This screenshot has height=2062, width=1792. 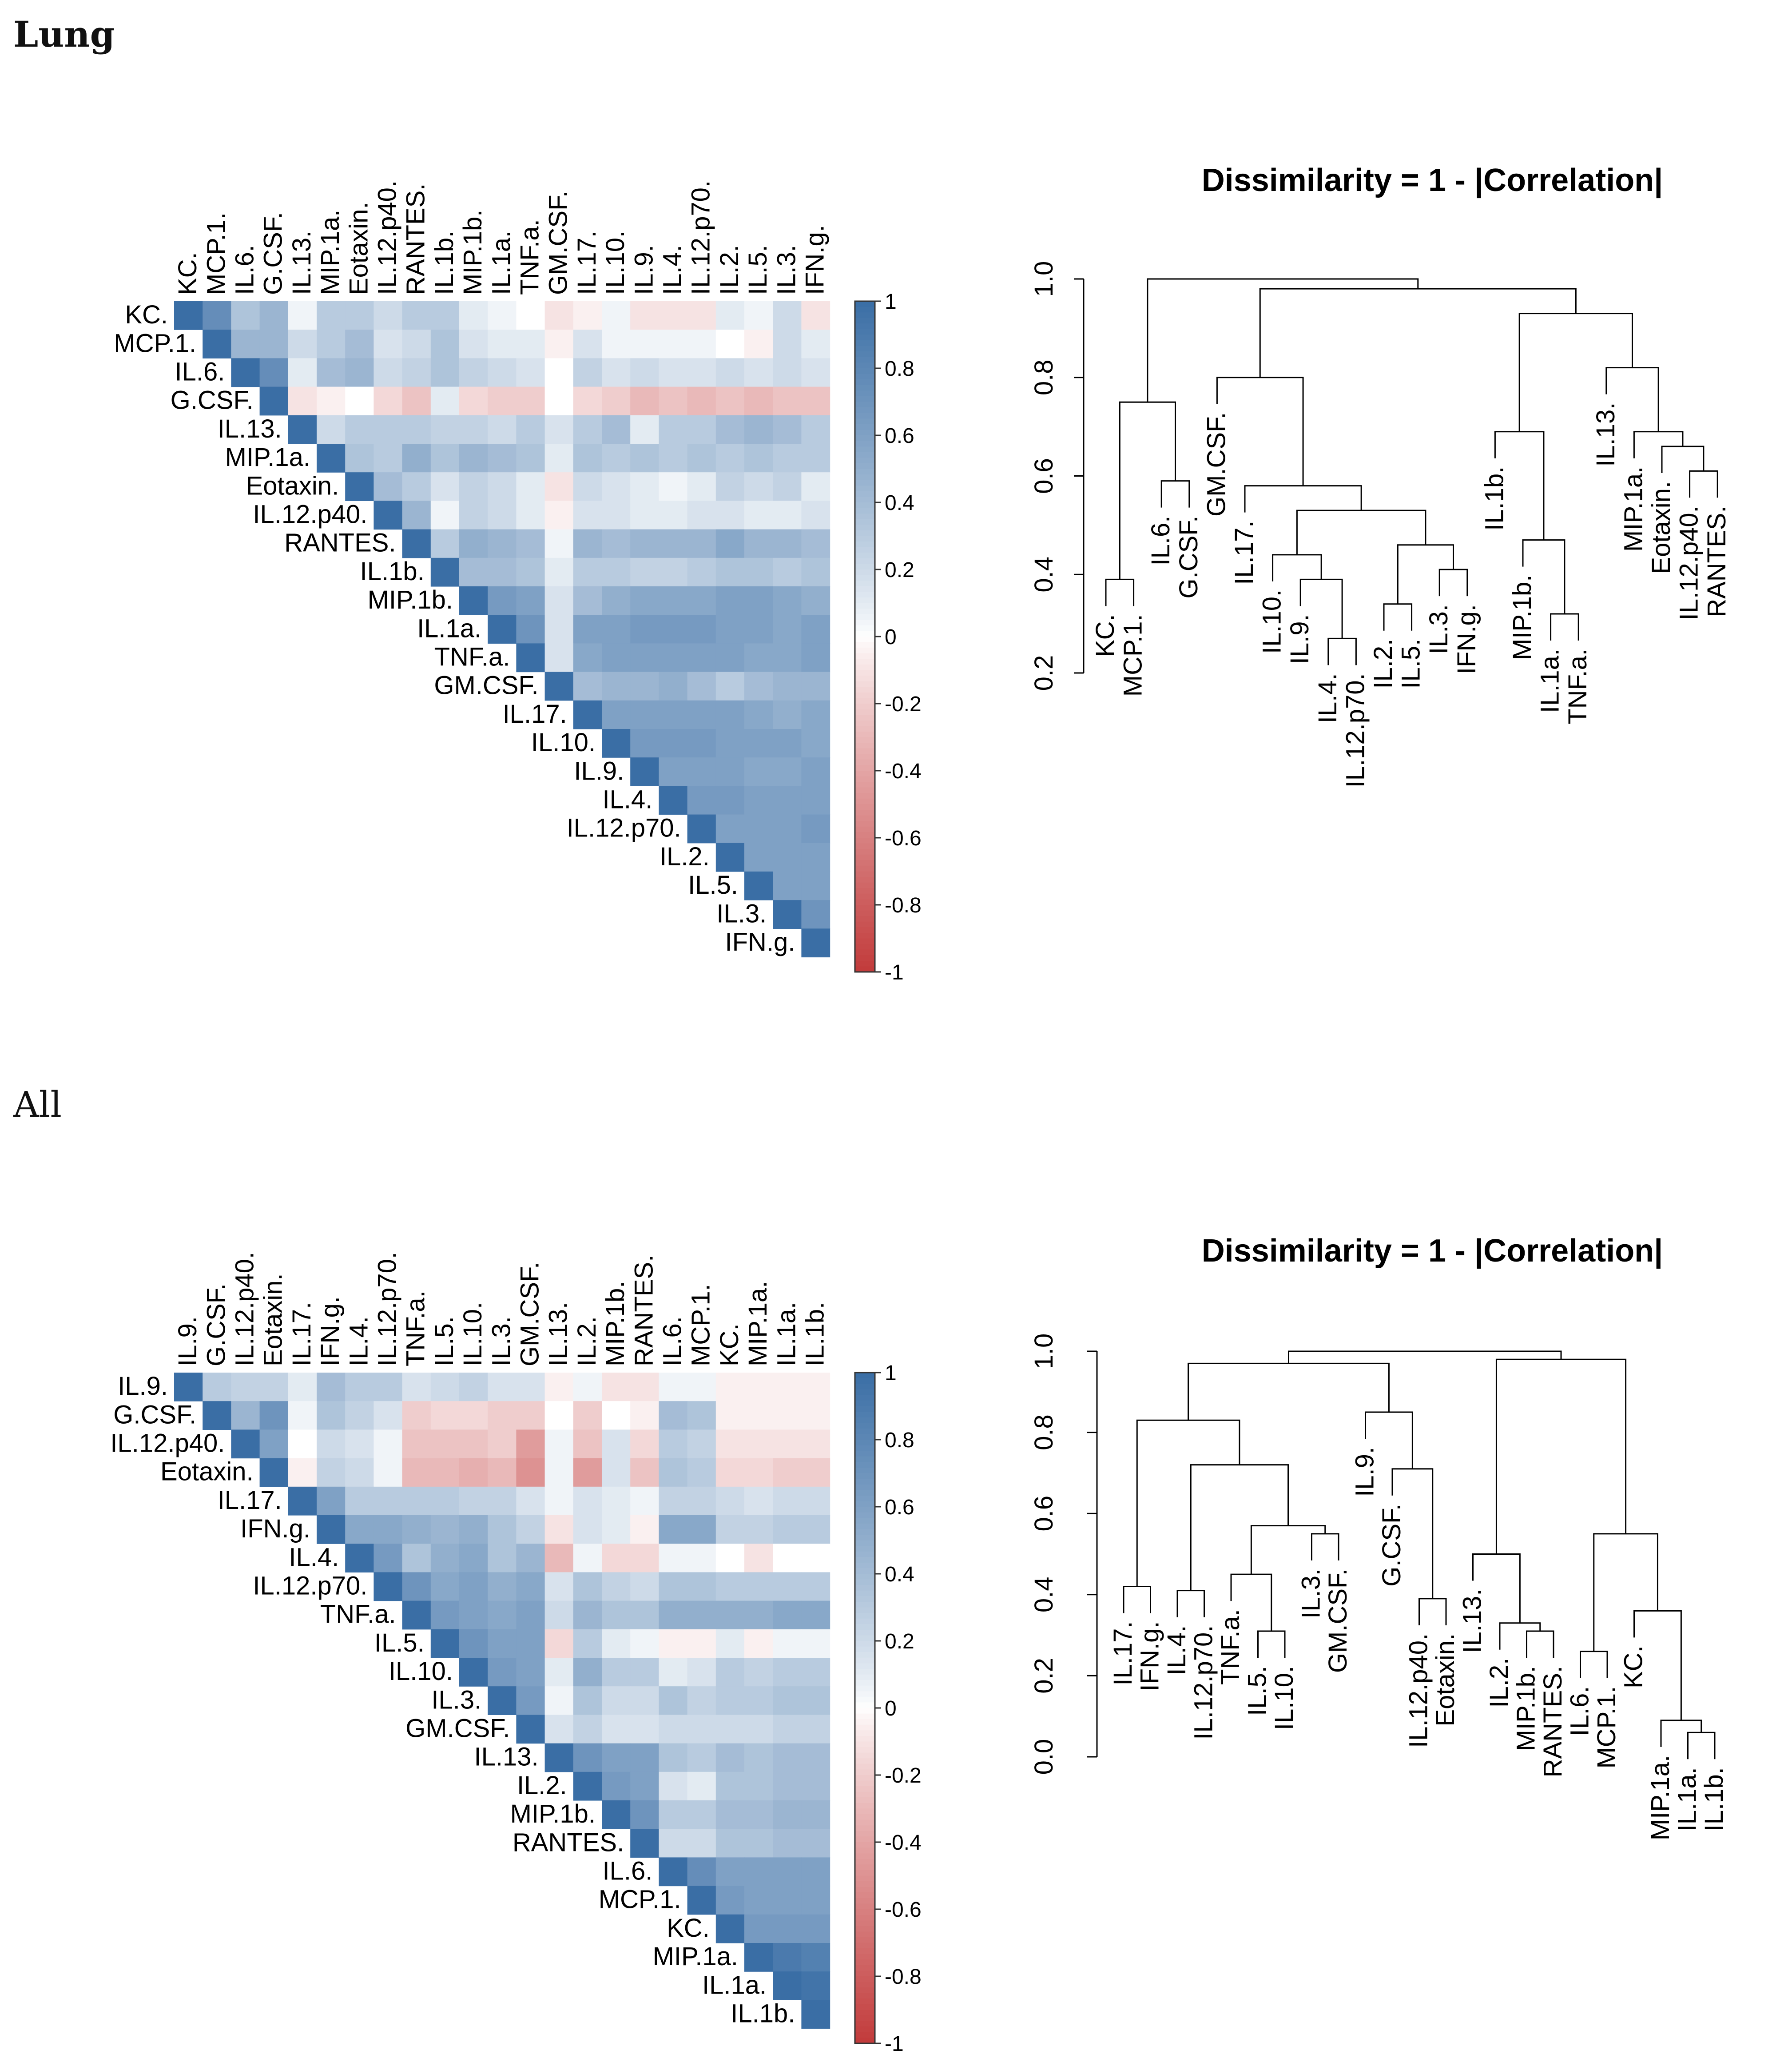 What do you see at coordinates (903, 1977) in the screenshot?
I see `colorbar-label-1-9: -0.8` at bounding box center [903, 1977].